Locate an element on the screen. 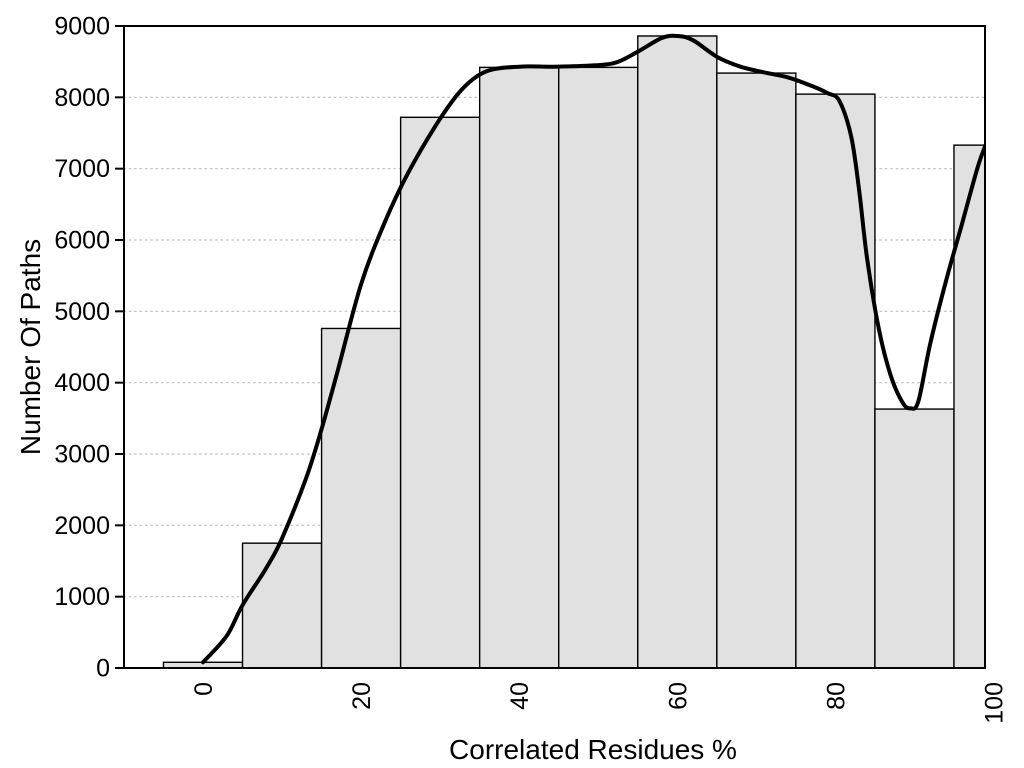 The image size is (1024, 768). x-tick-label-40: 40 is located at coordinates (520, 696).